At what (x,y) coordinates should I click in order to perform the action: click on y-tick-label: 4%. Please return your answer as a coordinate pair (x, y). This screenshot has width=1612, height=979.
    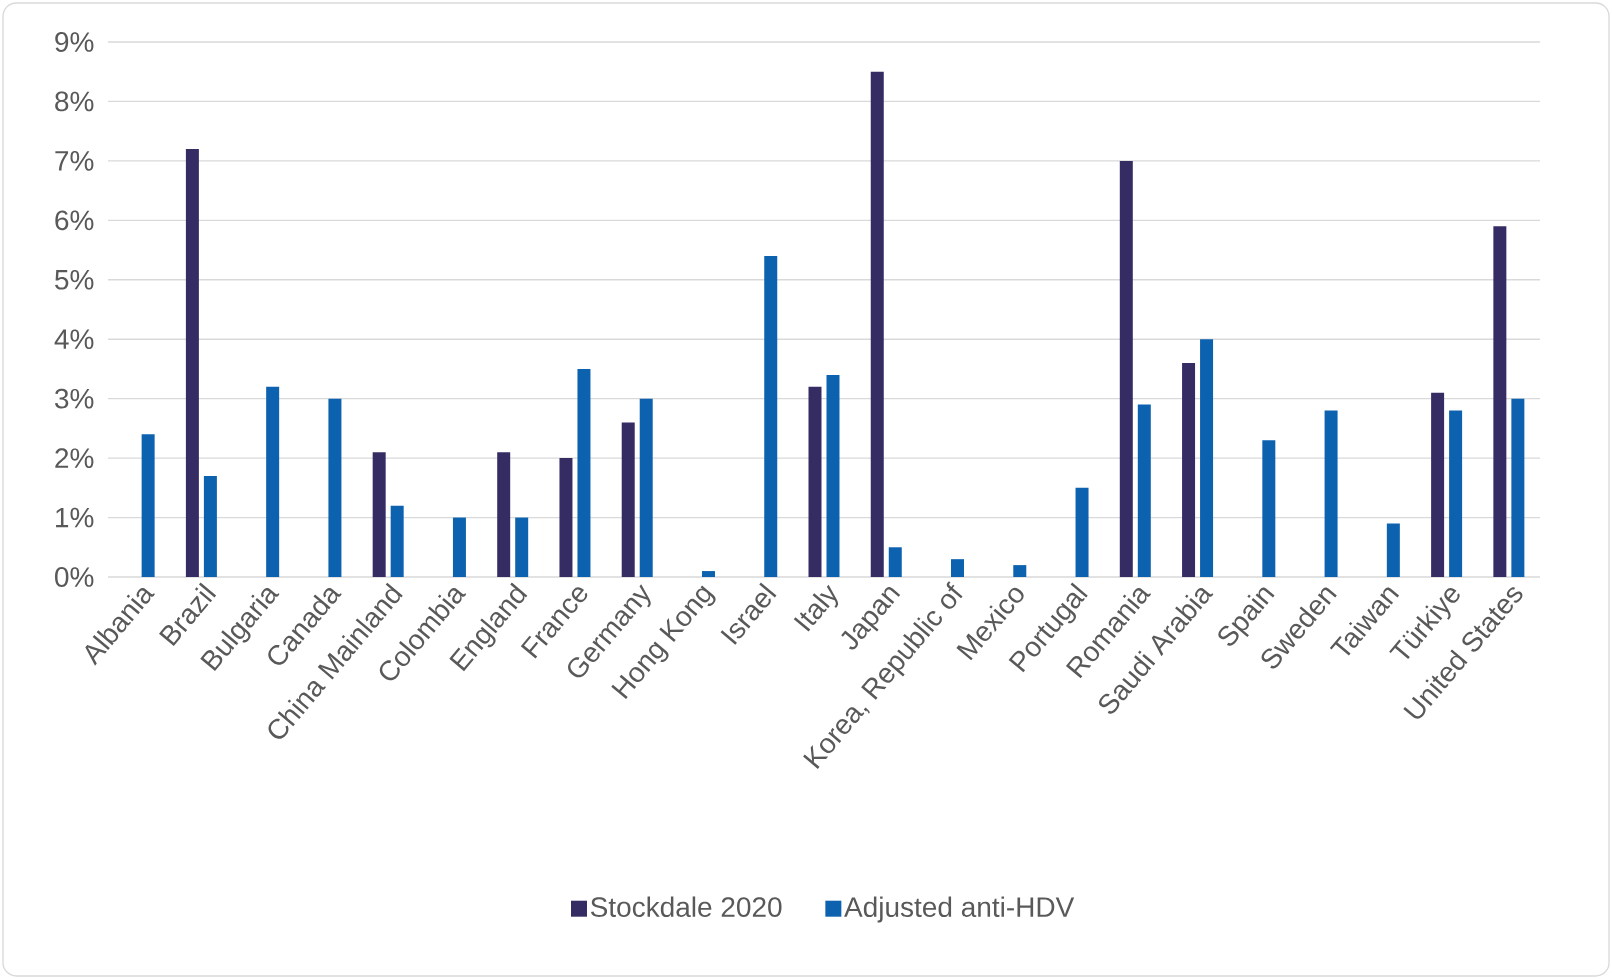
    Looking at the image, I should click on (74, 339).